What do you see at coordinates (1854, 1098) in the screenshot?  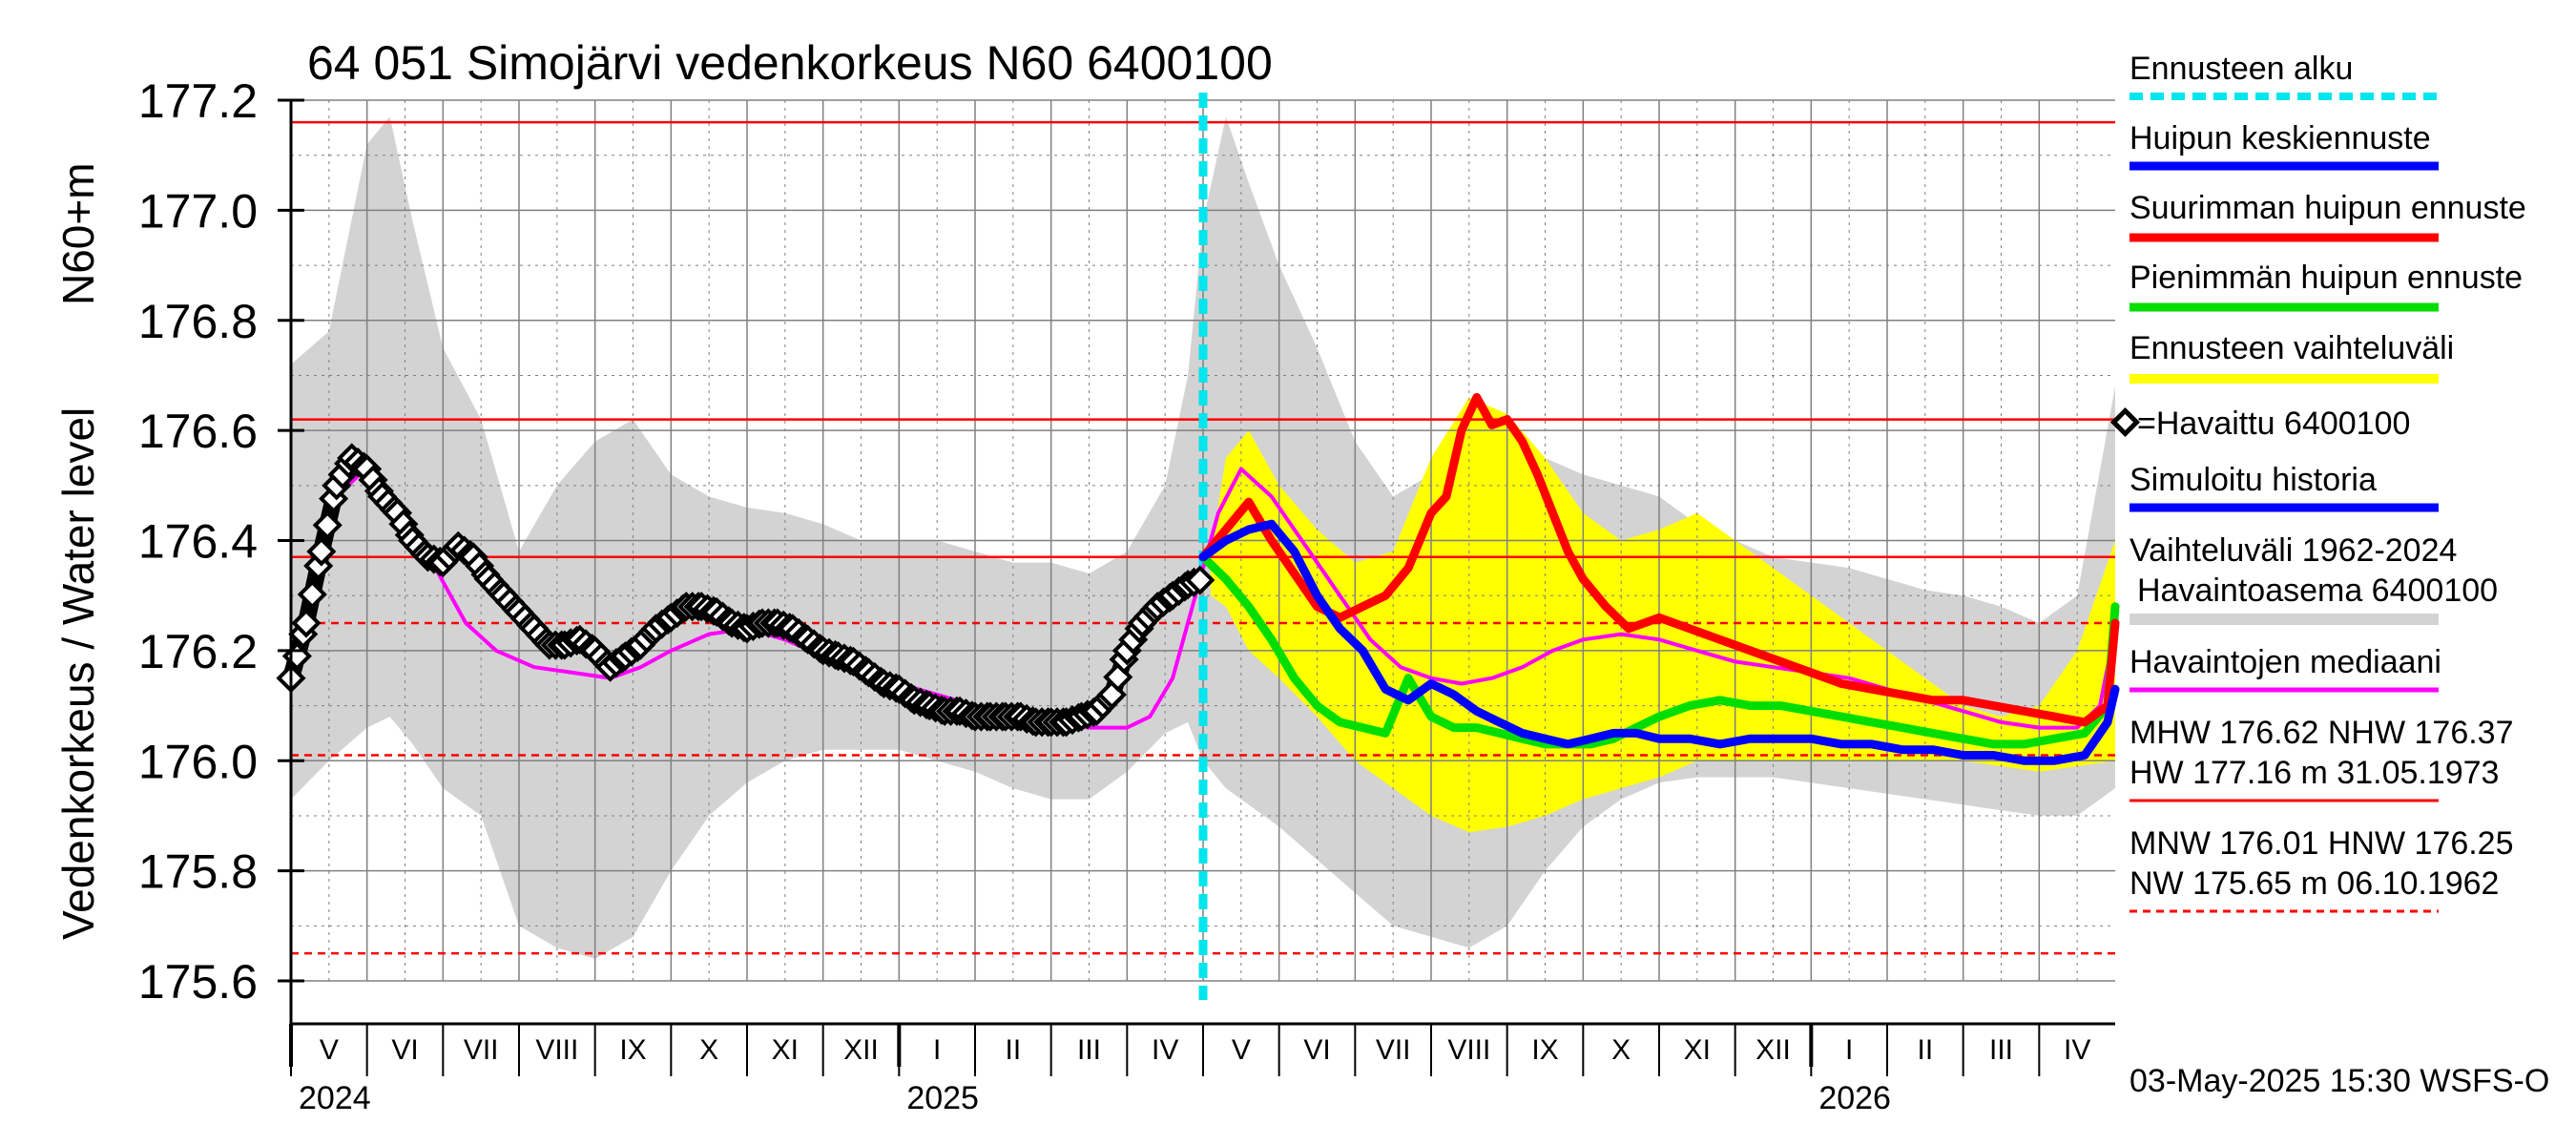 I see `year-label: 2026` at bounding box center [1854, 1098].